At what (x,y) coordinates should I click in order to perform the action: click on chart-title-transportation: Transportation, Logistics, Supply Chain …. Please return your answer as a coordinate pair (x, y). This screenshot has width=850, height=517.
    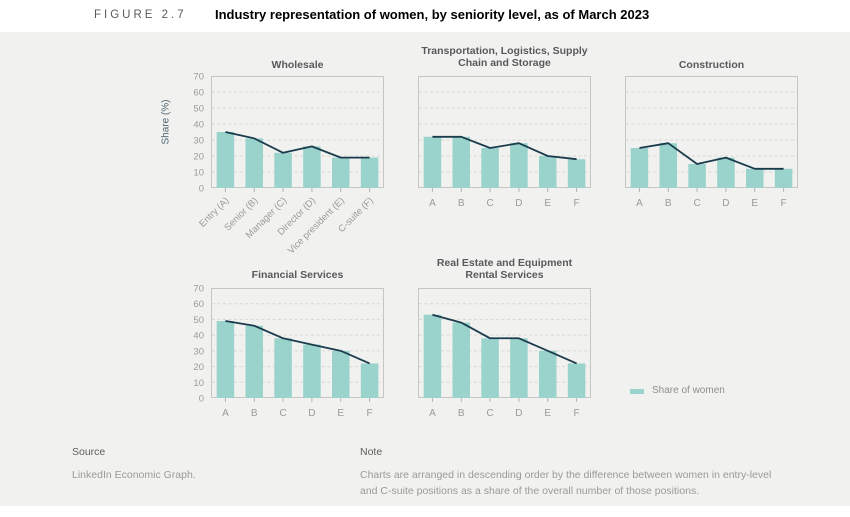
    Looking at the image, I should click on (504, 57).